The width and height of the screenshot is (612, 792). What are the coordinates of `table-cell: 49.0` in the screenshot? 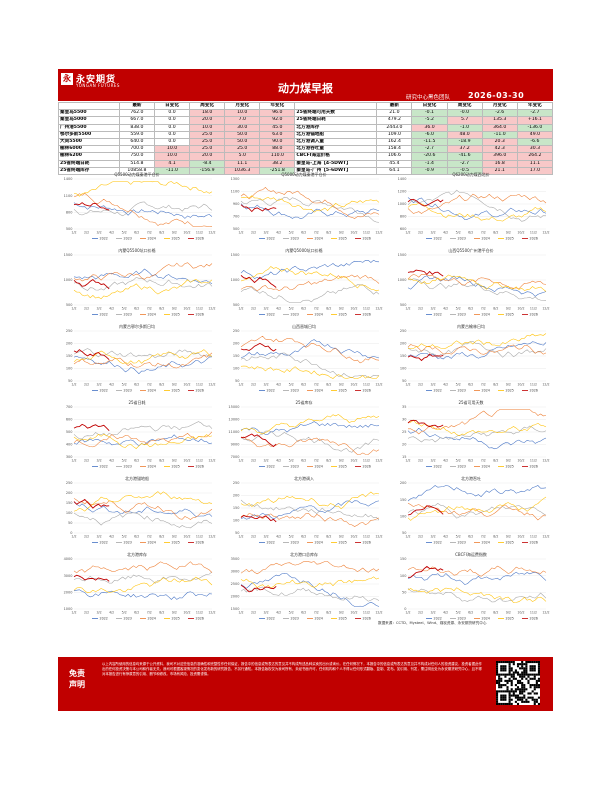 It's located at (535, 134).